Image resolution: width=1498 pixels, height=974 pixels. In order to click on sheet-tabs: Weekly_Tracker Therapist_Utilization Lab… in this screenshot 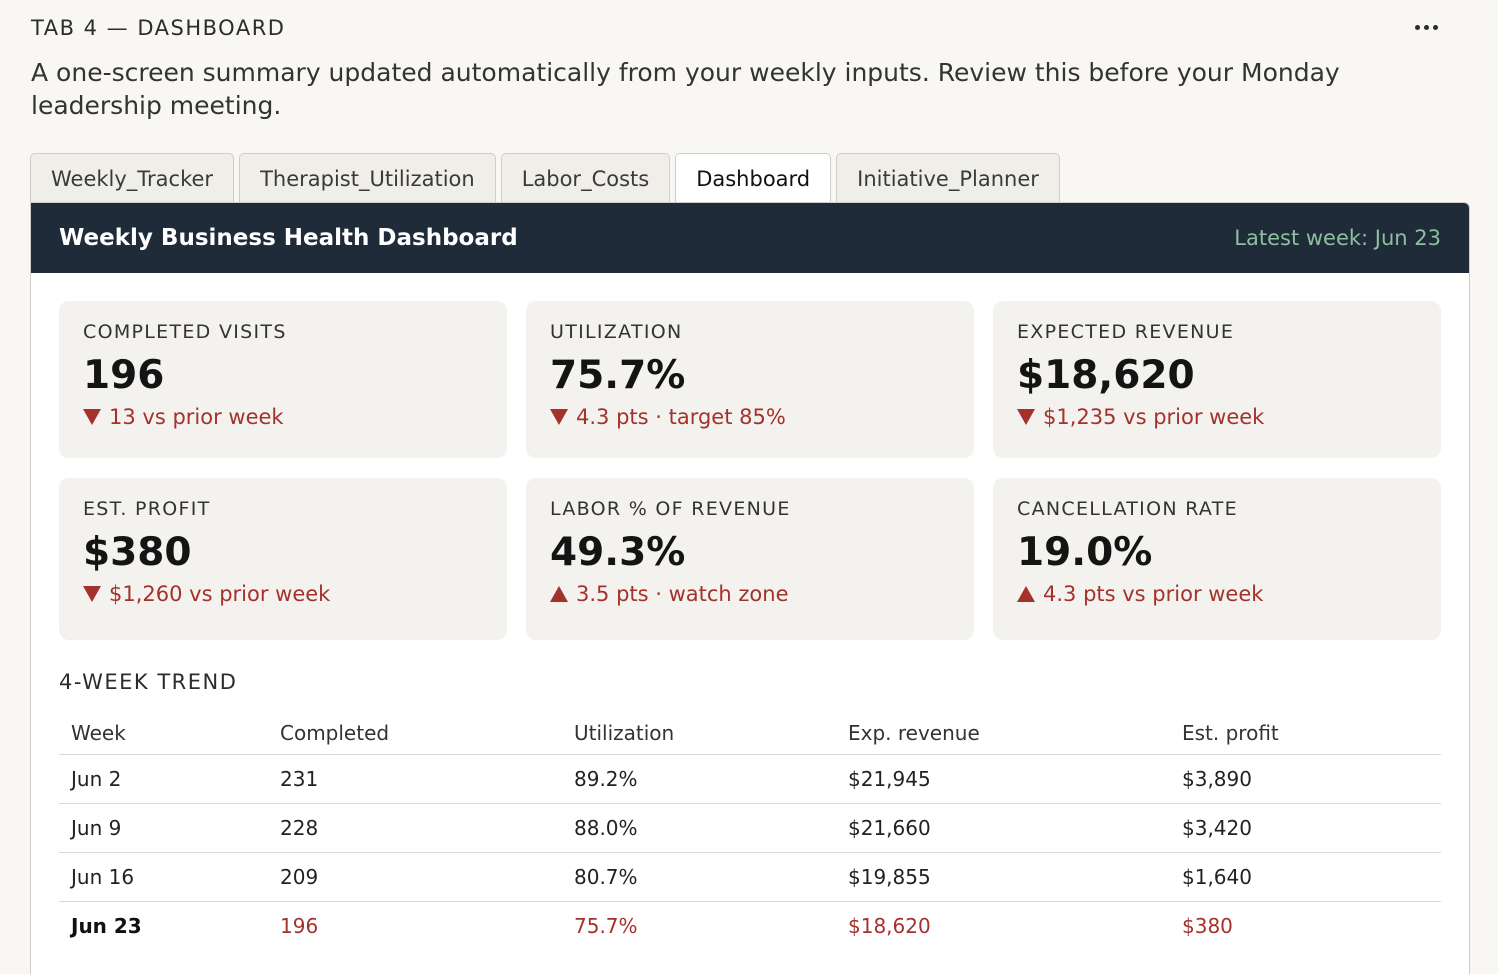, I will do `click(545, 178)`.